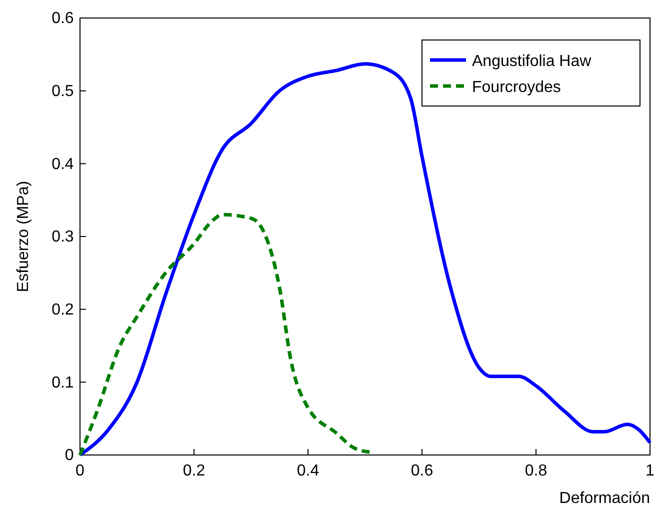 This screenshot has width=660, height=512. What do you see at coordinates (63, 237) in the screenshot?
I see `y-tick-label: 0.3` at bounding box center [63, 237].